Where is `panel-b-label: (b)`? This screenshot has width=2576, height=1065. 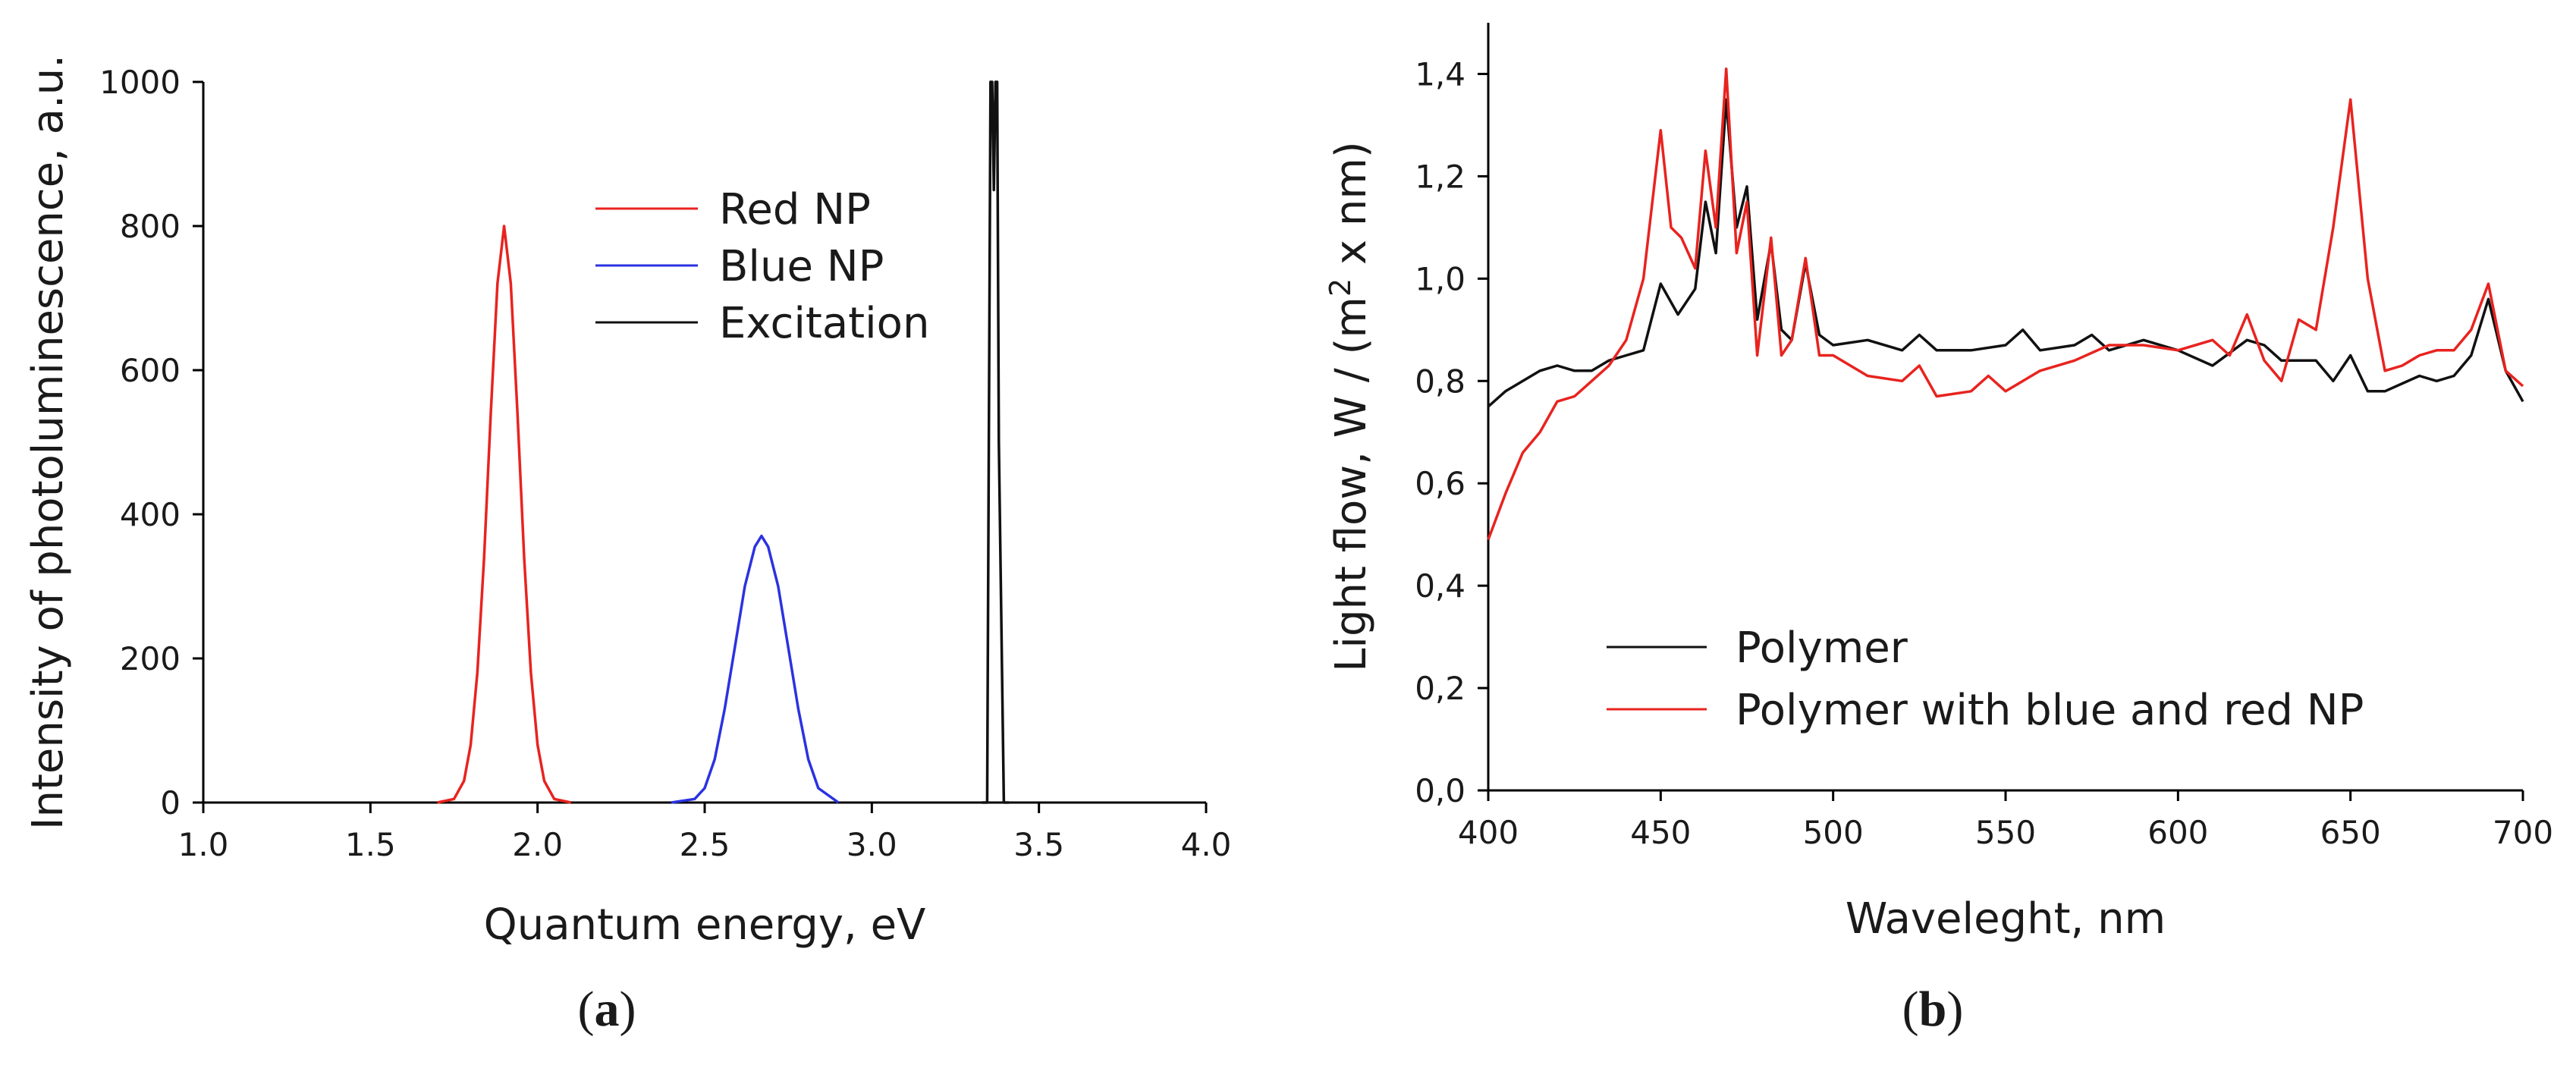 panel-b-label: (b) is located at coordinates (1933, 1009).